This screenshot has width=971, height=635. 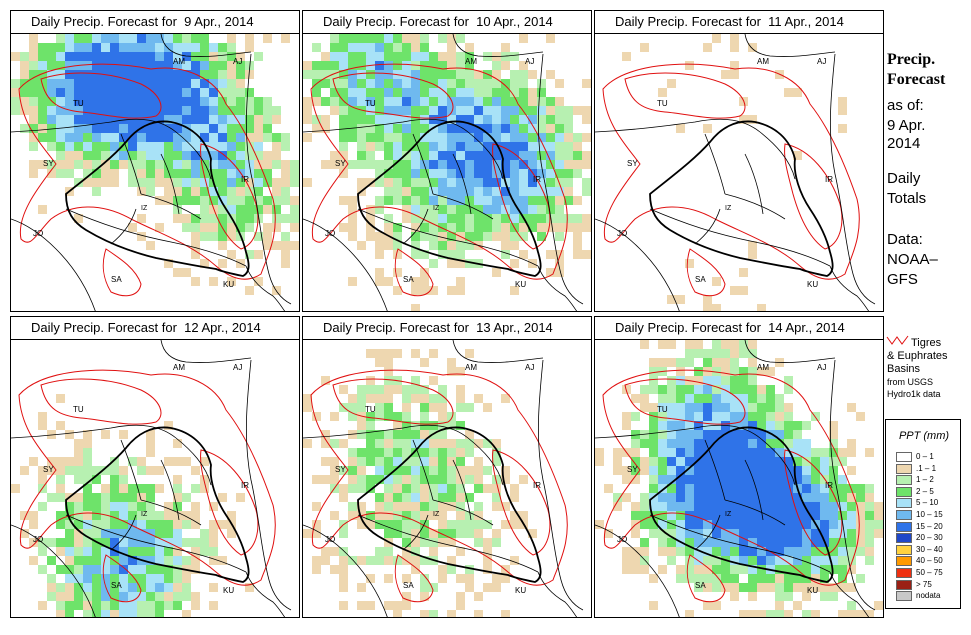 I want to click on iraq-border, so click(x=449, y=198).